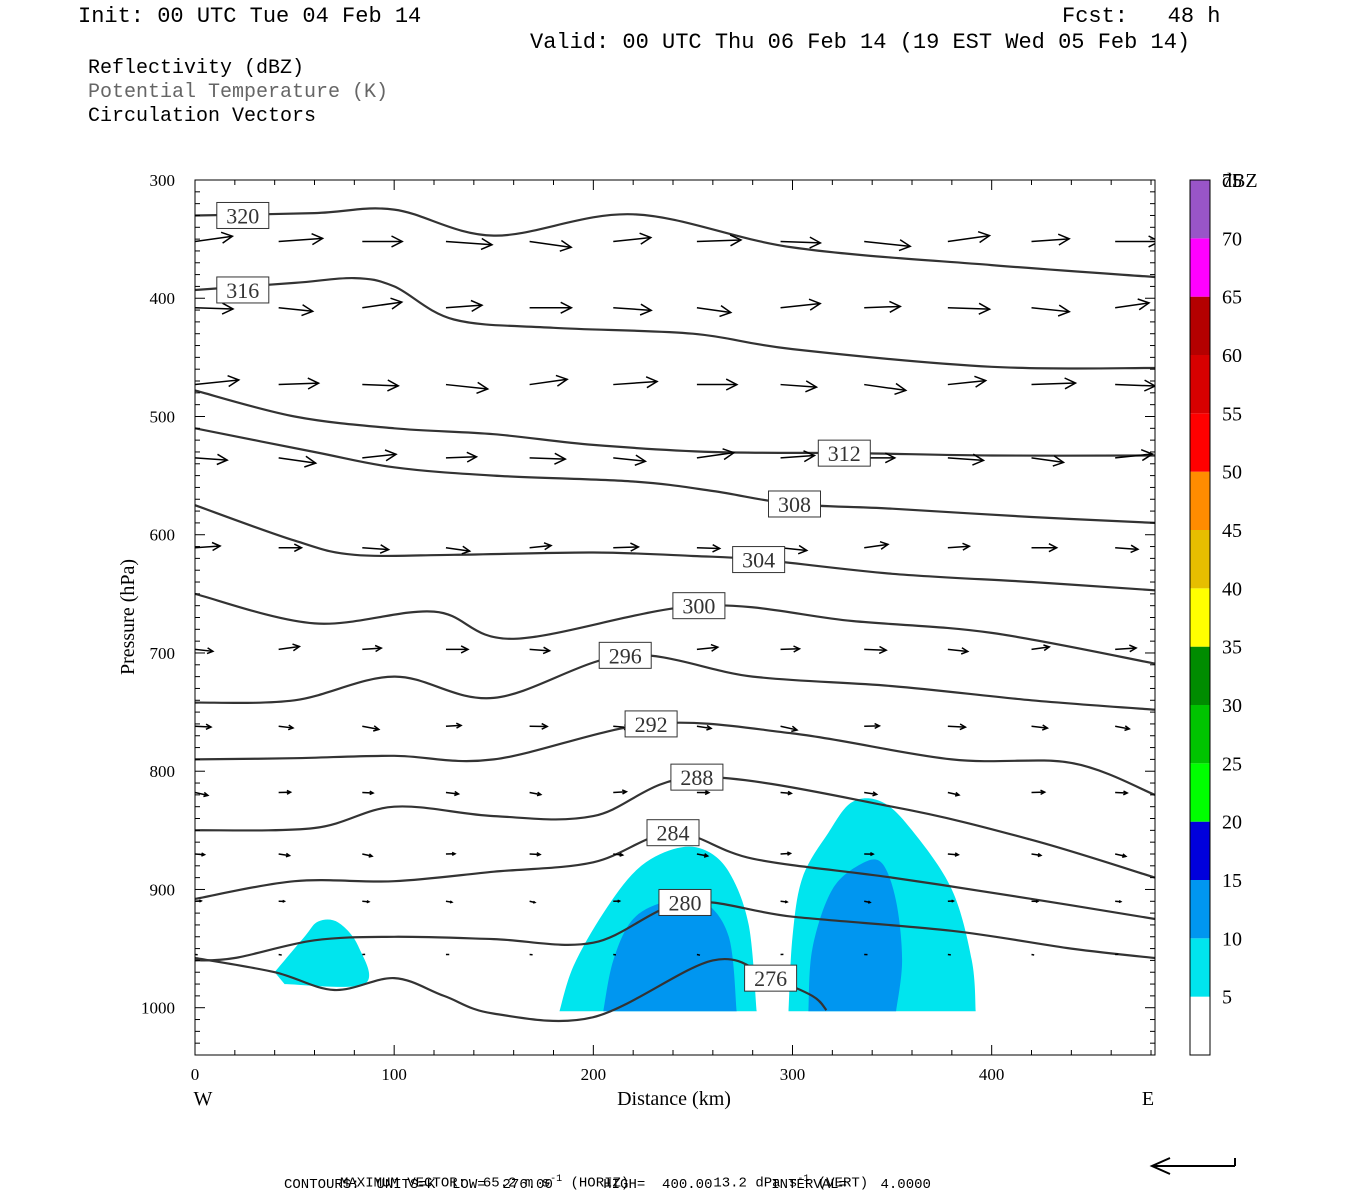 Image resolution: width=1350 pixels, height=1200 pixels. I want to click on colorbar-label: 75, so click(1232, 181).